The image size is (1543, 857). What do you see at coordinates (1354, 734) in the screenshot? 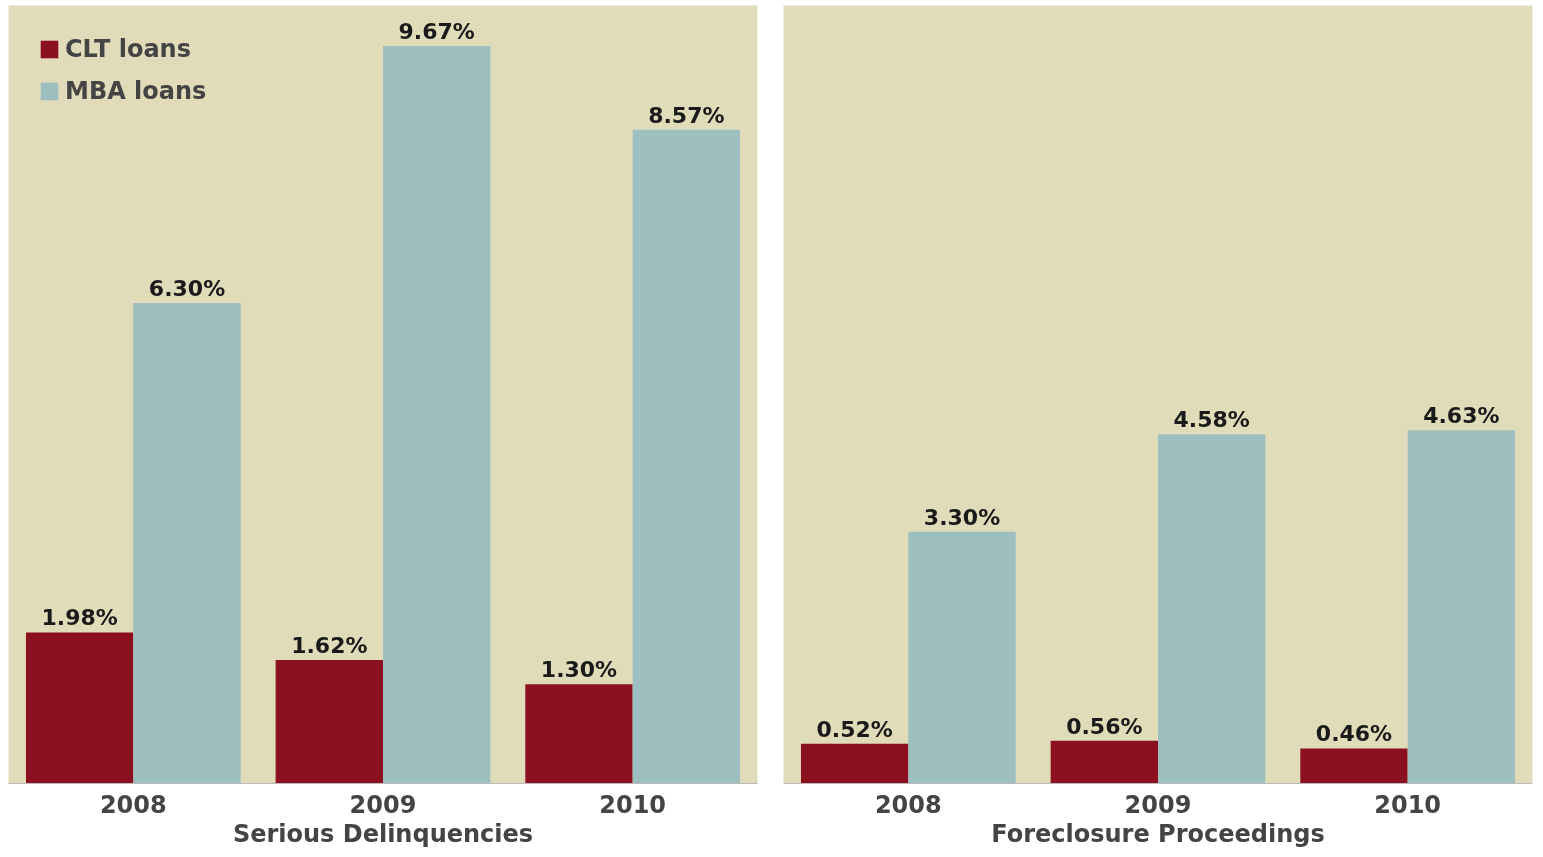
I see `data-label: 0.46%` at bounding box center [1354, 734].